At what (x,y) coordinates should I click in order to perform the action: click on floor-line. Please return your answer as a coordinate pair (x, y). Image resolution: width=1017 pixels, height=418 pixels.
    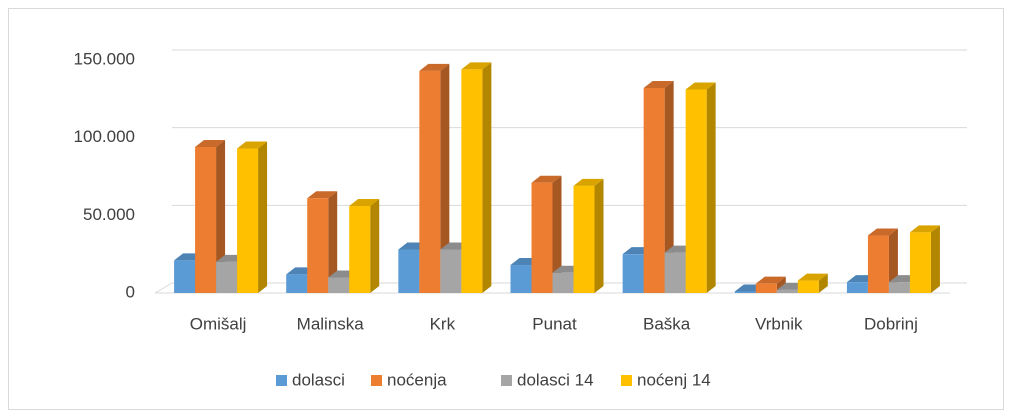
    Looking at the image, I should click on (163, 288).